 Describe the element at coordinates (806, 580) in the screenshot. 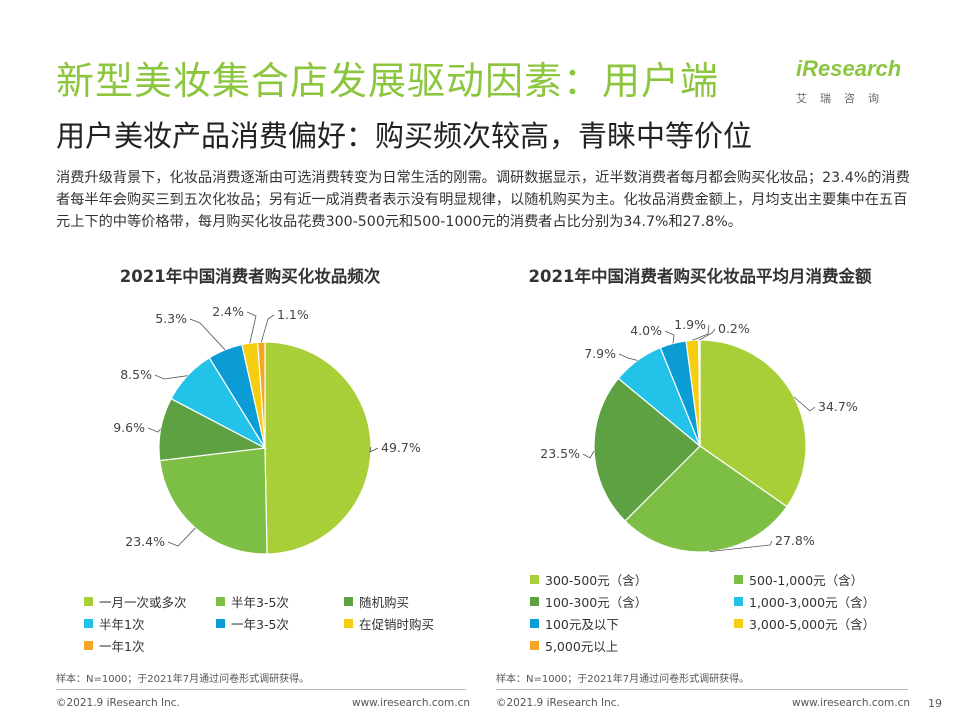

I see `legend-label: 500-1,000元（含）` at that location.